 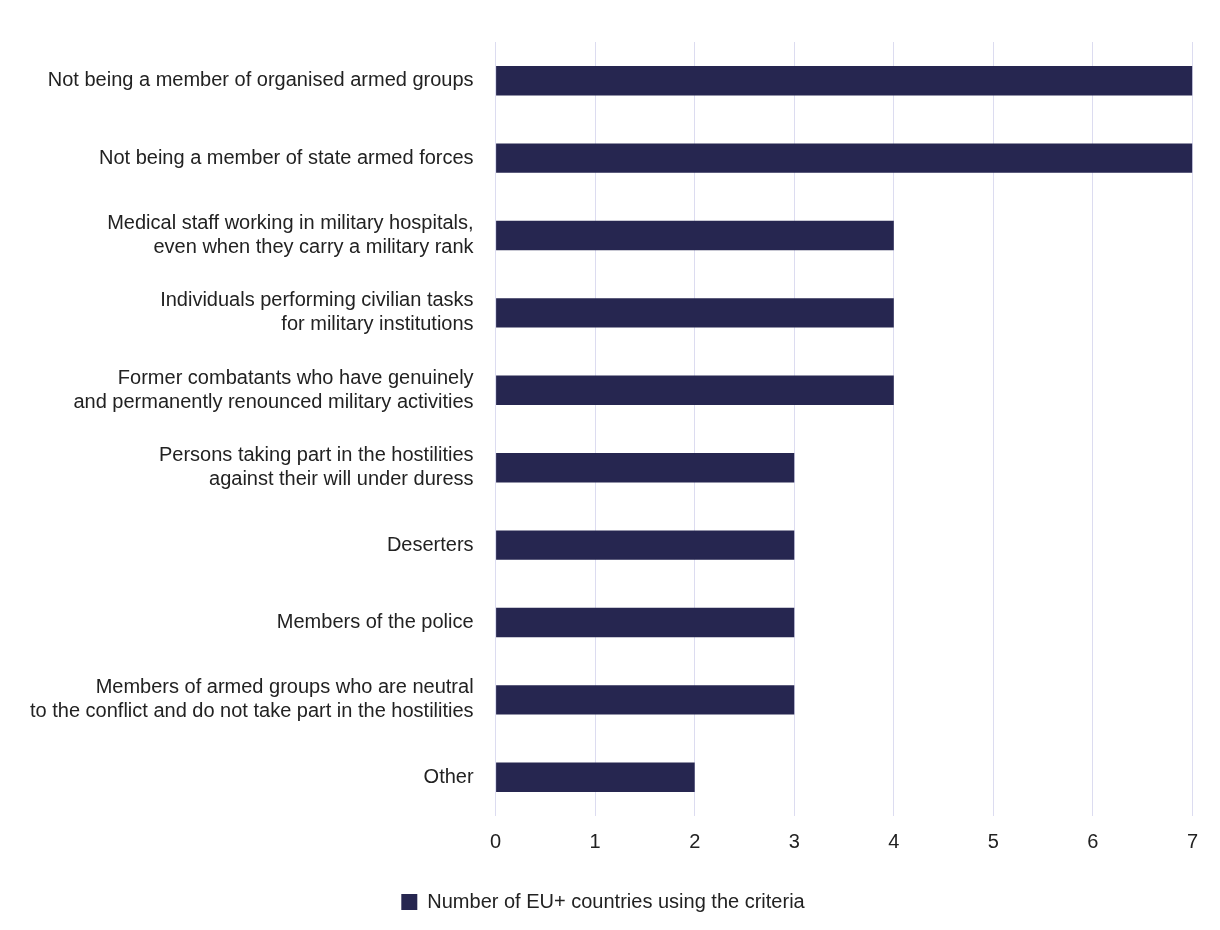 I want to click on x-tick-label: 2, so click(x=695, y=840).